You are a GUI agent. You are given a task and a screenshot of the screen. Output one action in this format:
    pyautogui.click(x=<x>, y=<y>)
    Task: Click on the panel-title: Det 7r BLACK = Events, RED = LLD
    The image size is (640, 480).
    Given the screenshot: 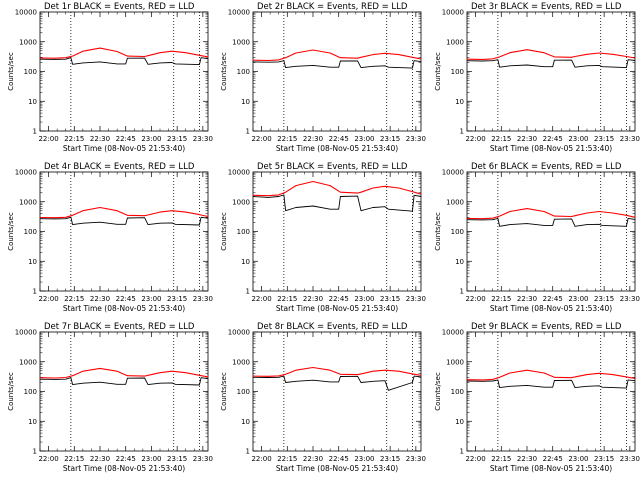 What is the action you would take?
    pyautogui.click(x=119, y=327)
    